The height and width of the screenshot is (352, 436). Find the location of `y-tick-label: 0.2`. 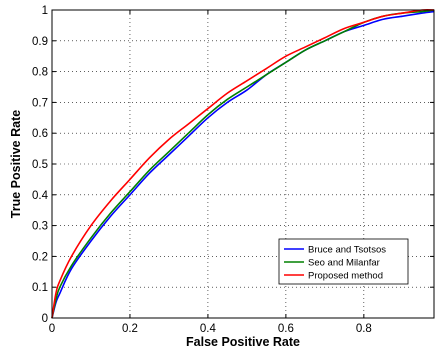

y-tick-label: 0.2 is located at coordinates (40, 257).